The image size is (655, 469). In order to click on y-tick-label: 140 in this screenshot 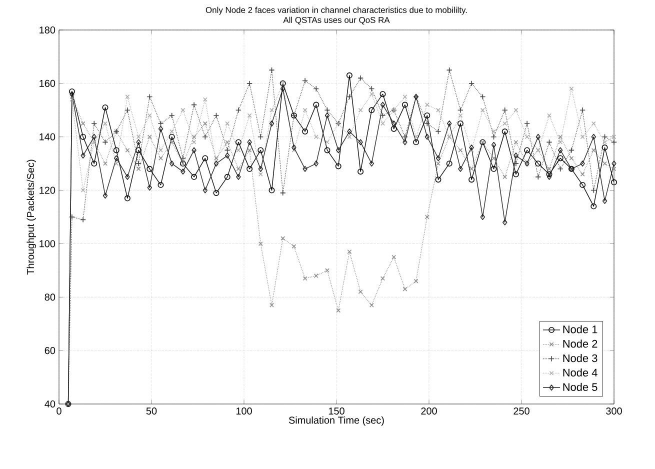, I will do `click(48, 136)`.